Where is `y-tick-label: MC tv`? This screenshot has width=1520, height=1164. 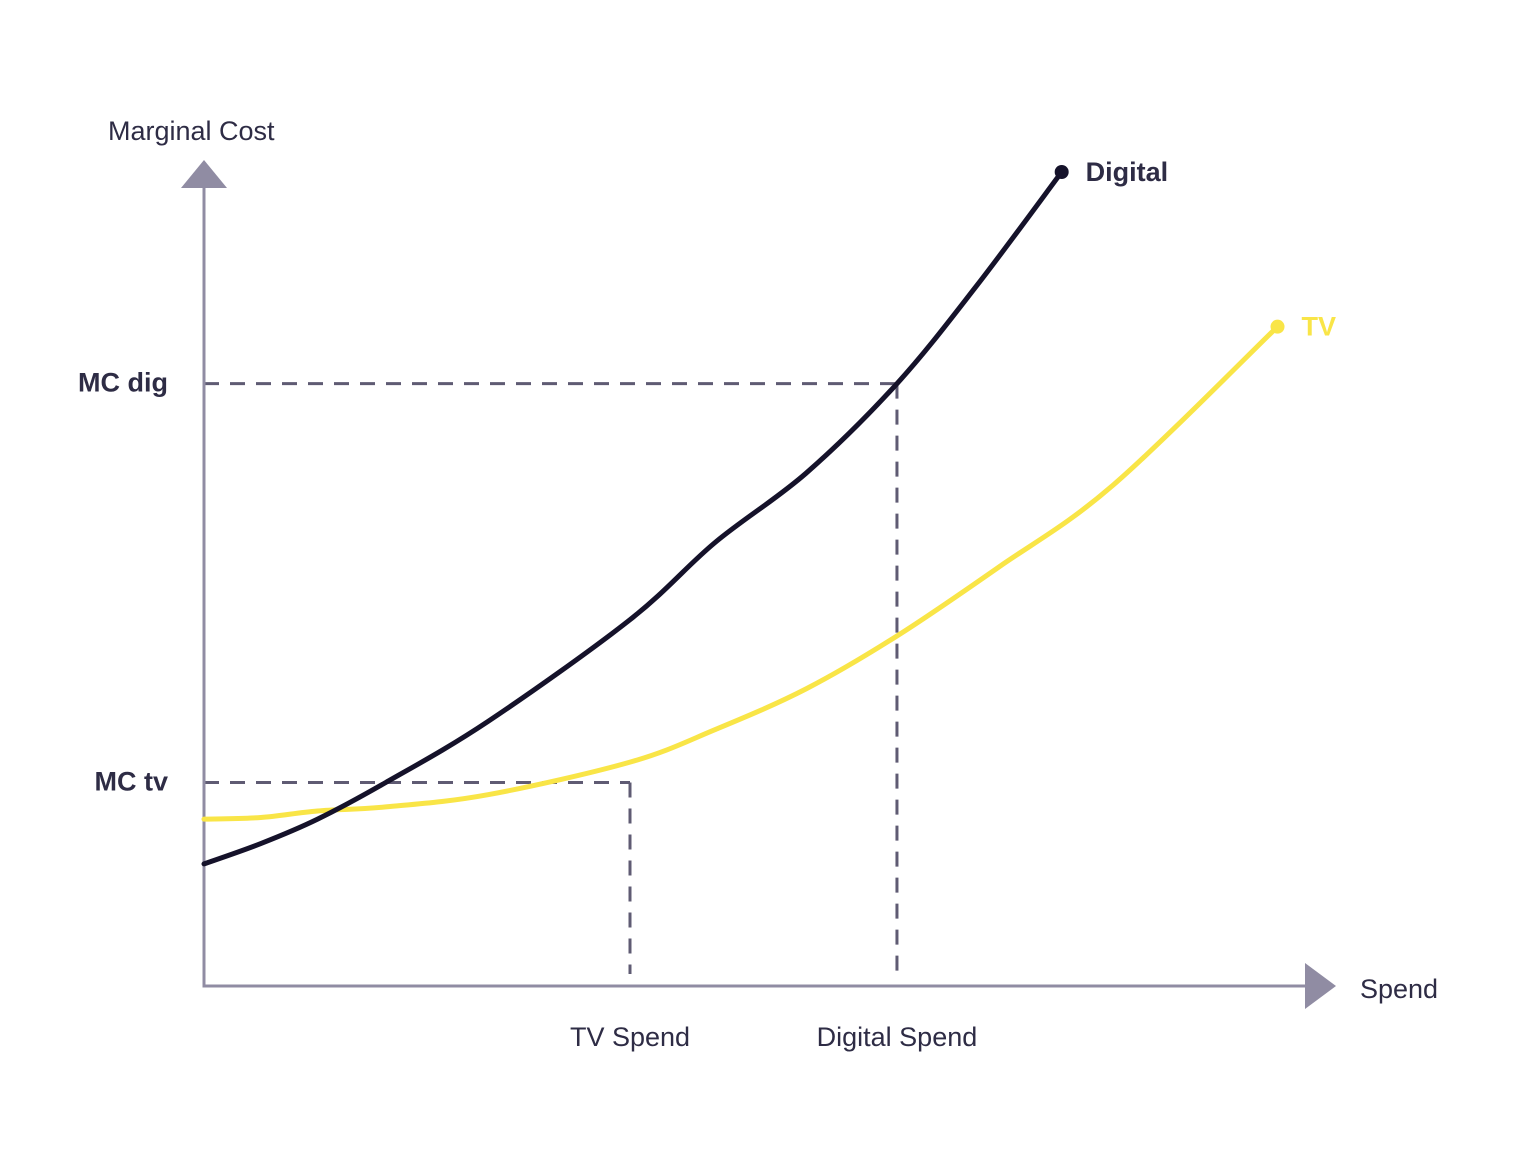 y-tick-label: MC tv is located at coordinates (132, 782).